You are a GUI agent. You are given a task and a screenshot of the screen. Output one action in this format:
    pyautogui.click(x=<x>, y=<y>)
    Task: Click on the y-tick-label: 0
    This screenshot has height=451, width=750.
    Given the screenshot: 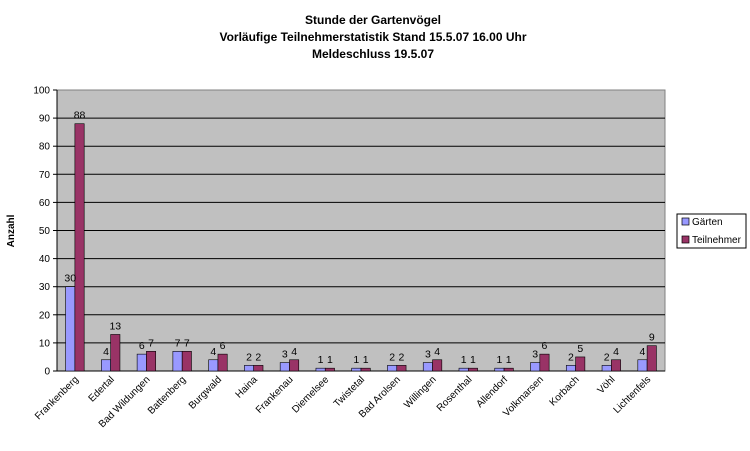 What is the action you would take?
    pyautogui.click(x=47, y=372)
    